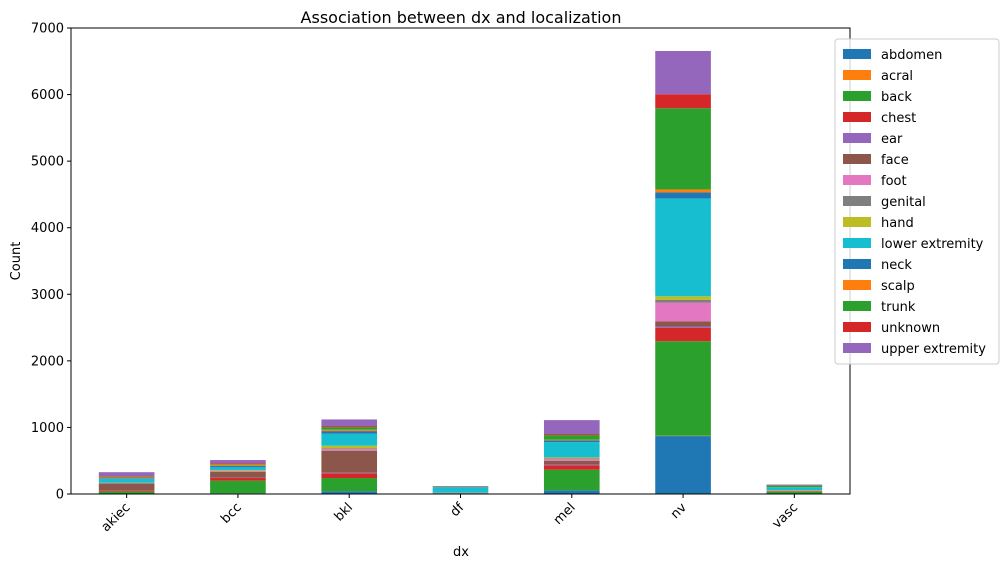  What do you see at coordinates (47, 228) in the screenshot?
I see `y-tick-label: 4000` at bounding box center [47, 228].